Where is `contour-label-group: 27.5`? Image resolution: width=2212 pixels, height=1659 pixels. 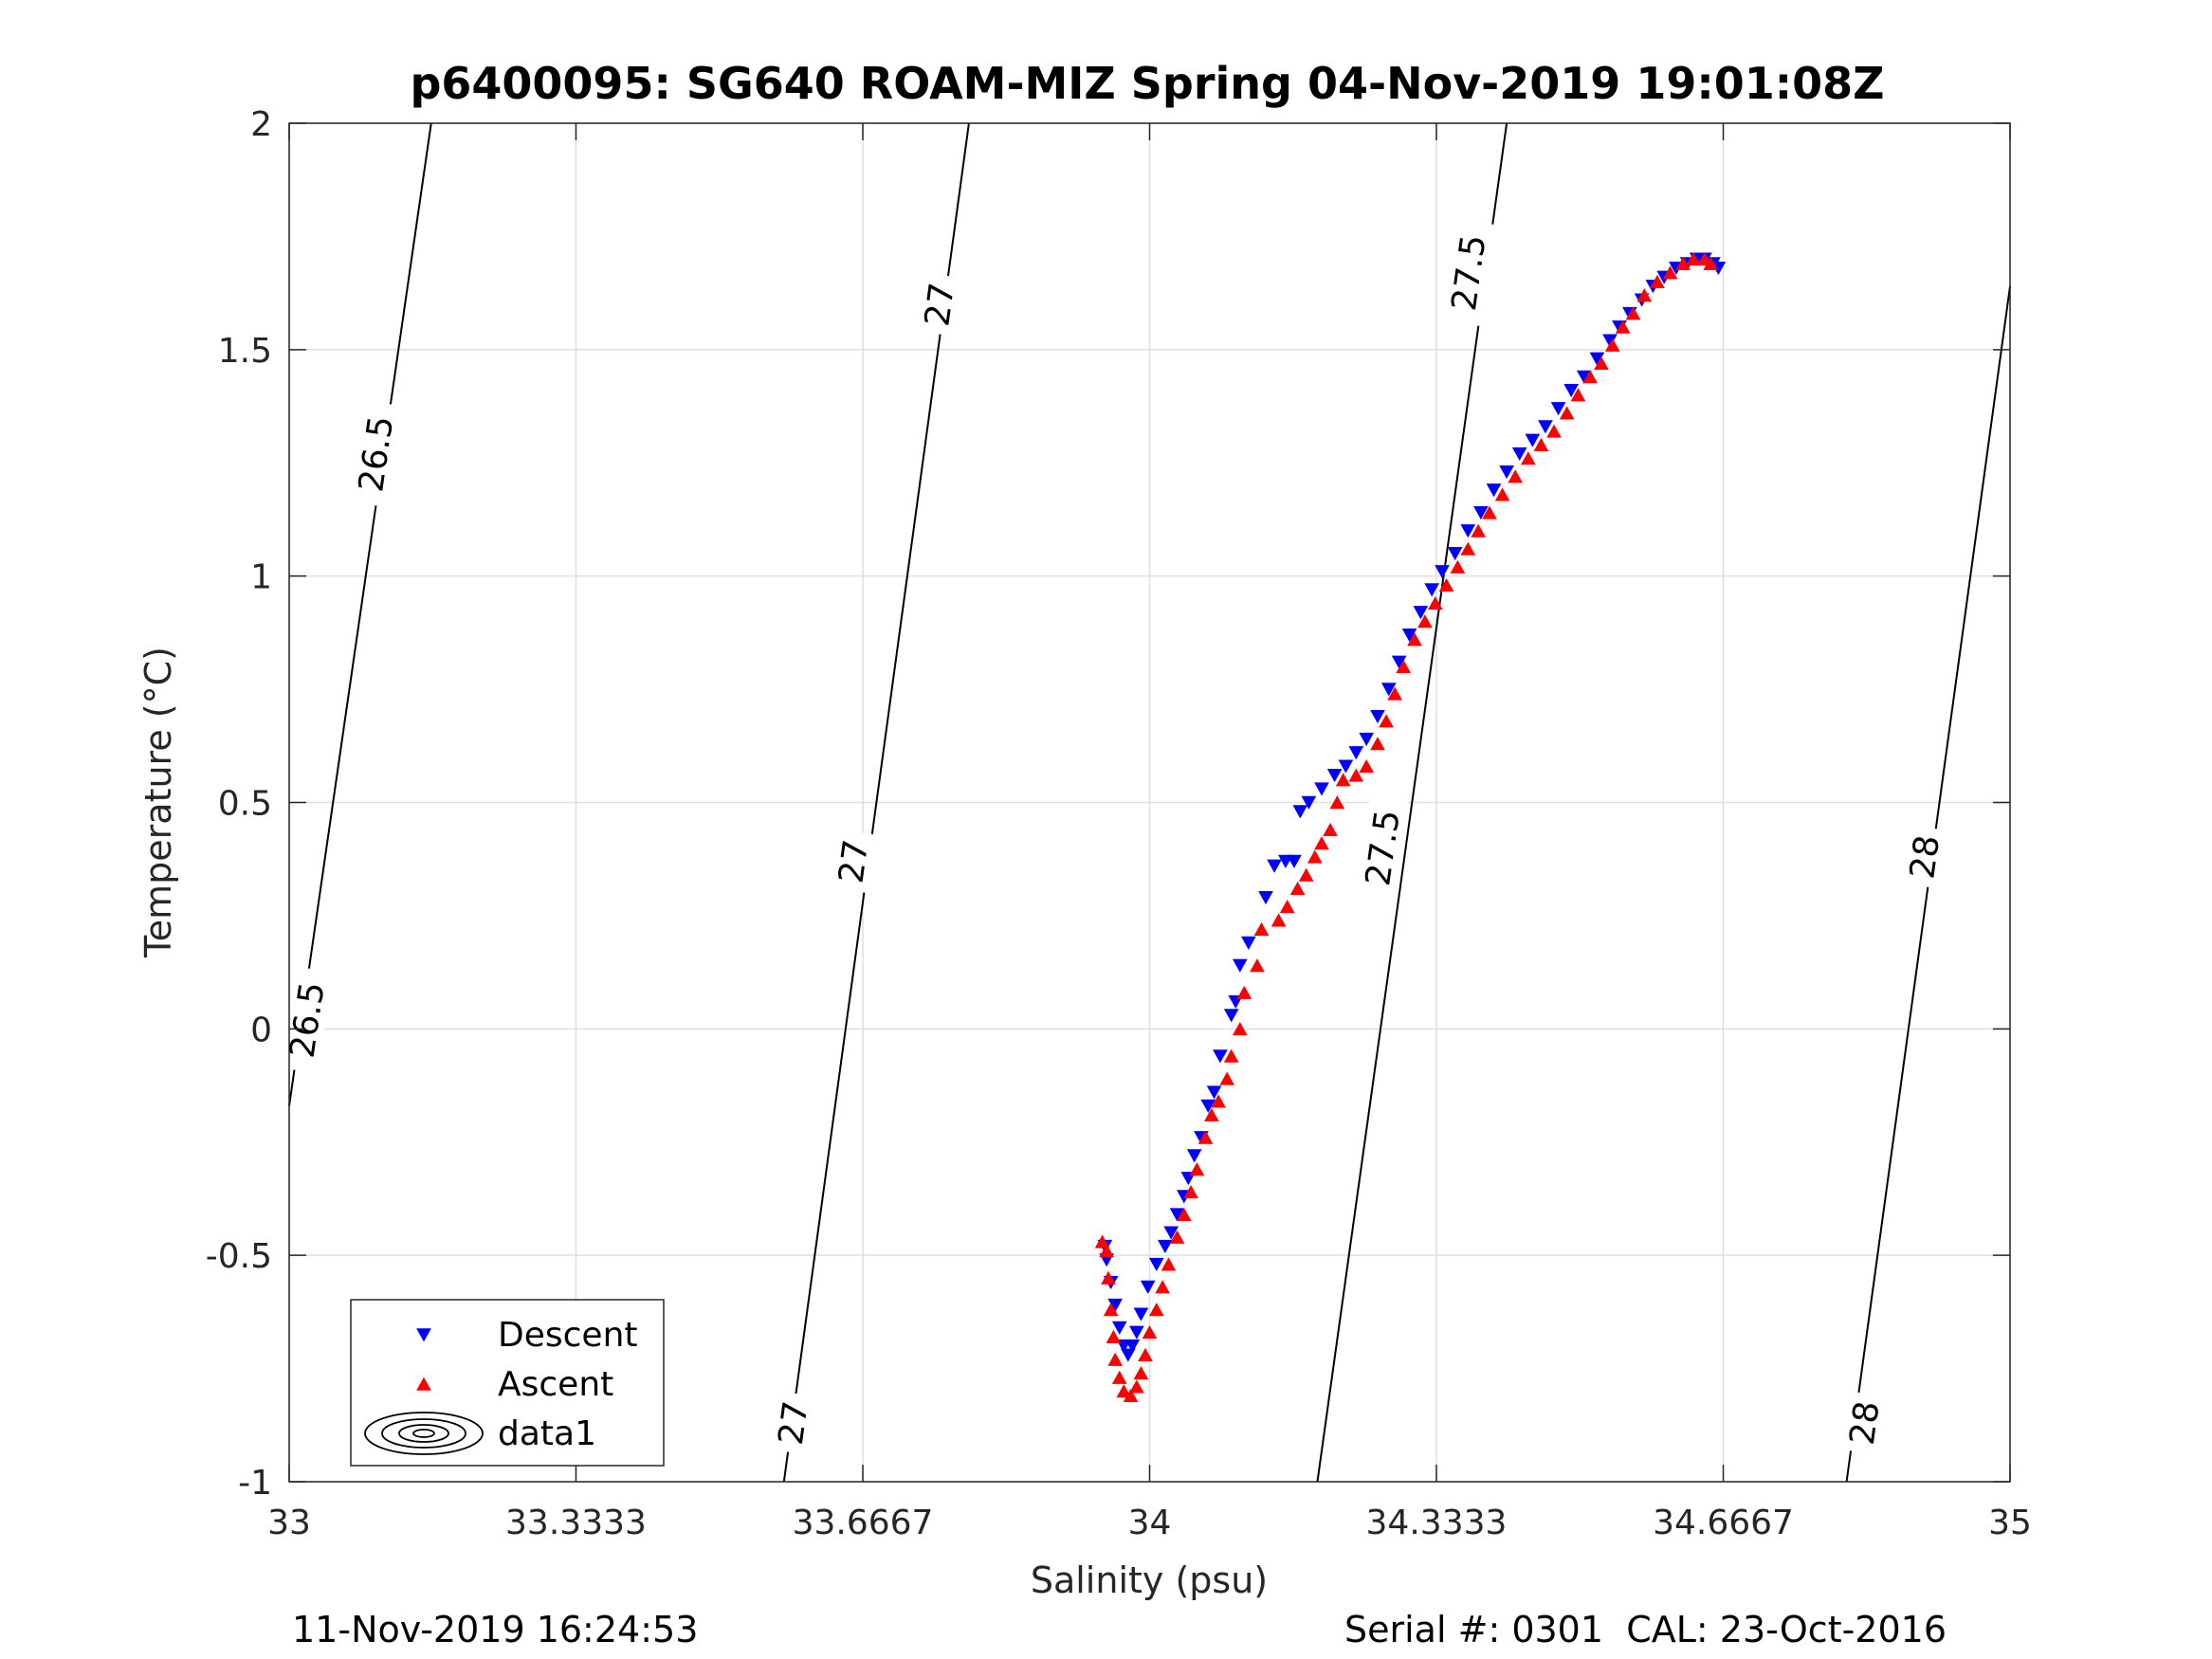 contour-label-group: 27.5 is located at coordinates (1382, 848).